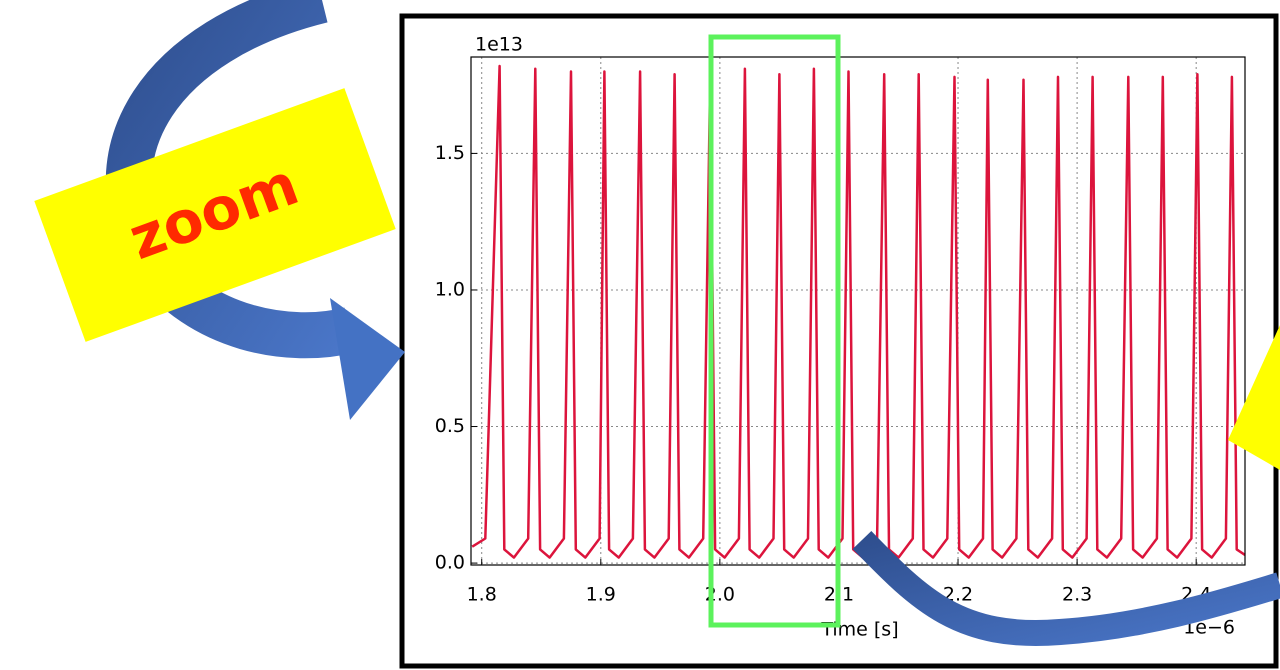 The image size is (1280, 670). I want to click on x-axis-label: Time [s], so click(859, 630).